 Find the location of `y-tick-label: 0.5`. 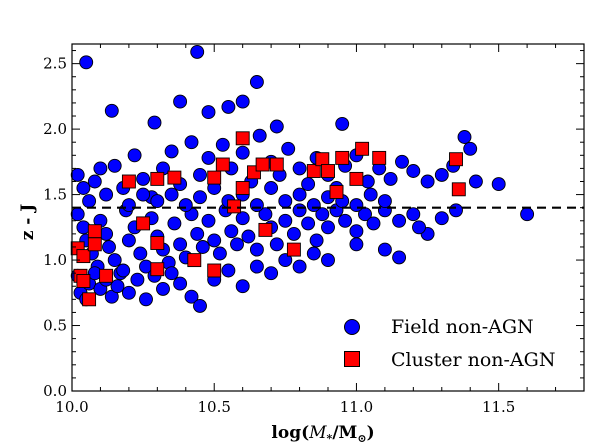

y-tick-label: 0.5 is located at coordinates (55, 326).